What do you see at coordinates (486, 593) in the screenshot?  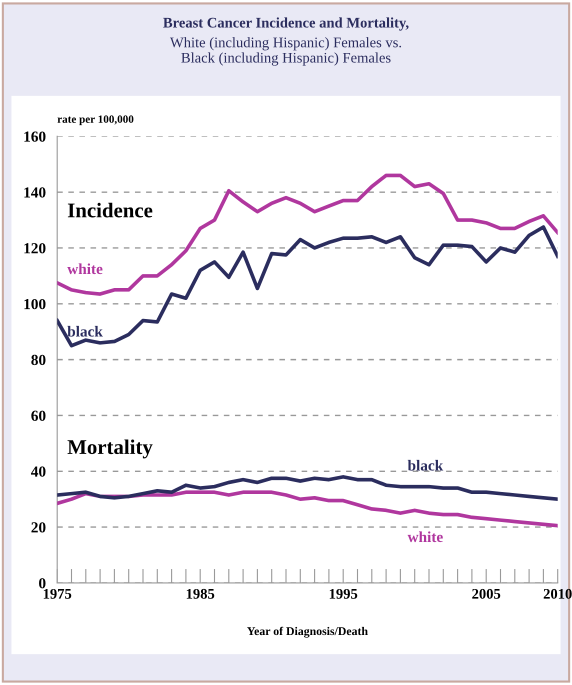 I see `x-tick-label: 2005` at bounding box center [486, 593].